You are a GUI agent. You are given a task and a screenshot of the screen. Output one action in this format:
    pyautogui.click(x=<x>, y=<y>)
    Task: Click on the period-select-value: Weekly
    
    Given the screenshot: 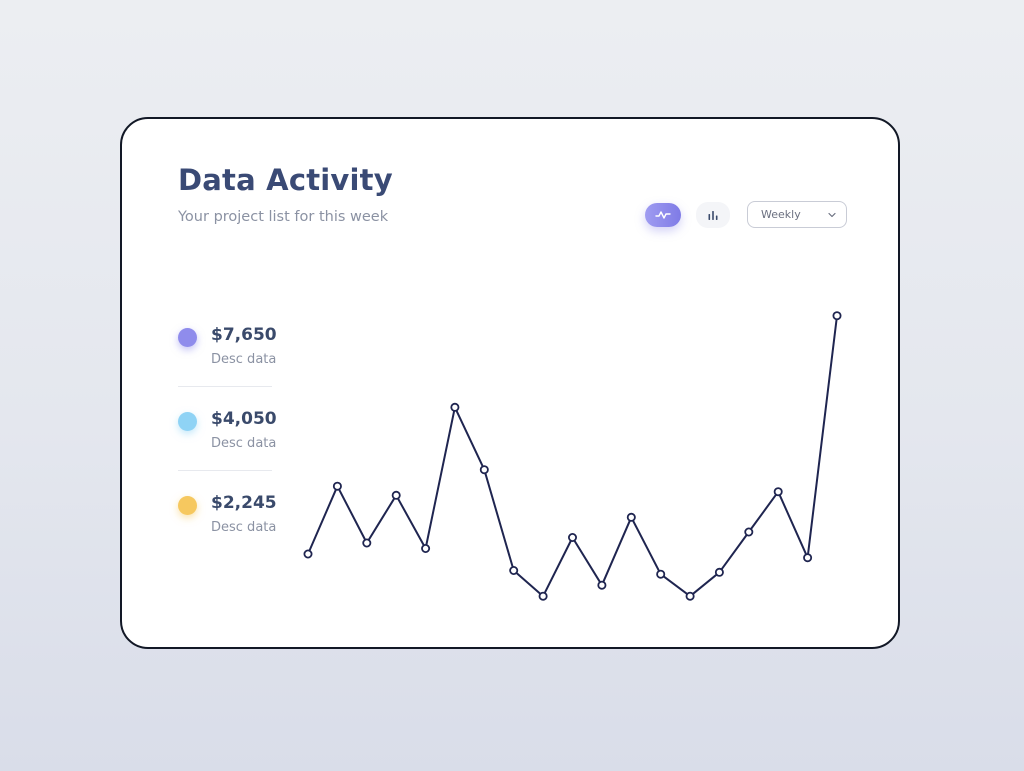 What is the action you would take?
    pyautogui.click(x=781, y=214)
    